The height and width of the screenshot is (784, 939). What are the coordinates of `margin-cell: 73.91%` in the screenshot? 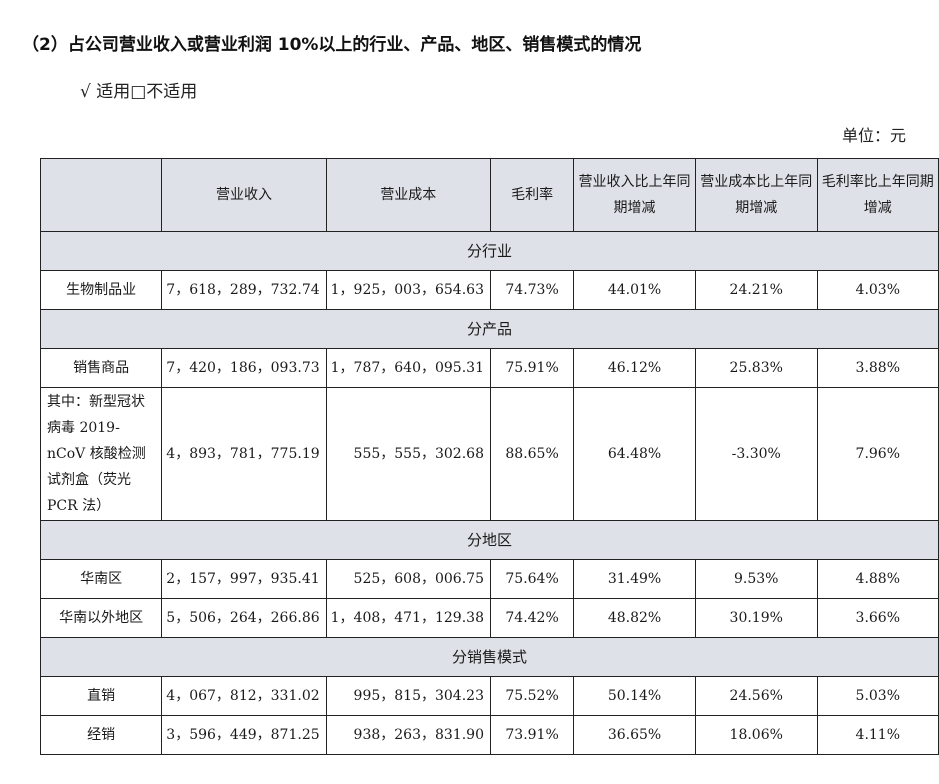 It's located at (532, 735).